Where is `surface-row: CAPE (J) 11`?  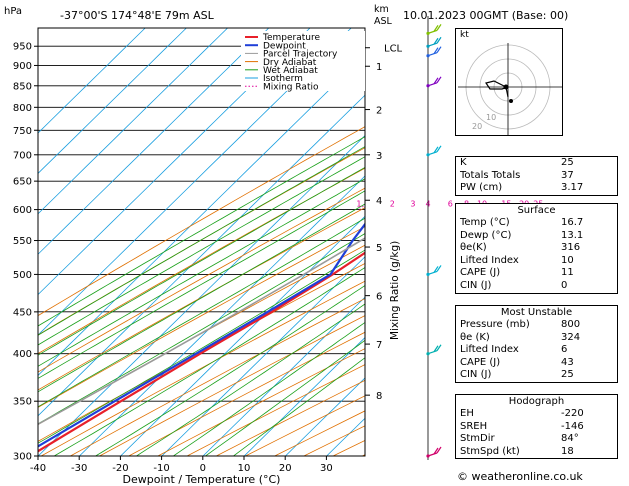
surface-row: CAPE (J) 11 is located at coordinates (536, 273).